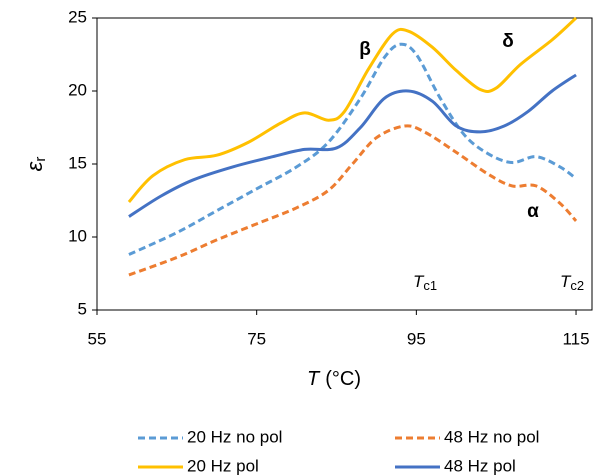 This screenshot has height=475, width=608. What do you see at coordinates (256, 338) in the screenshot?
I see `x-tick-label: 75` at bounding box center [256, 338].